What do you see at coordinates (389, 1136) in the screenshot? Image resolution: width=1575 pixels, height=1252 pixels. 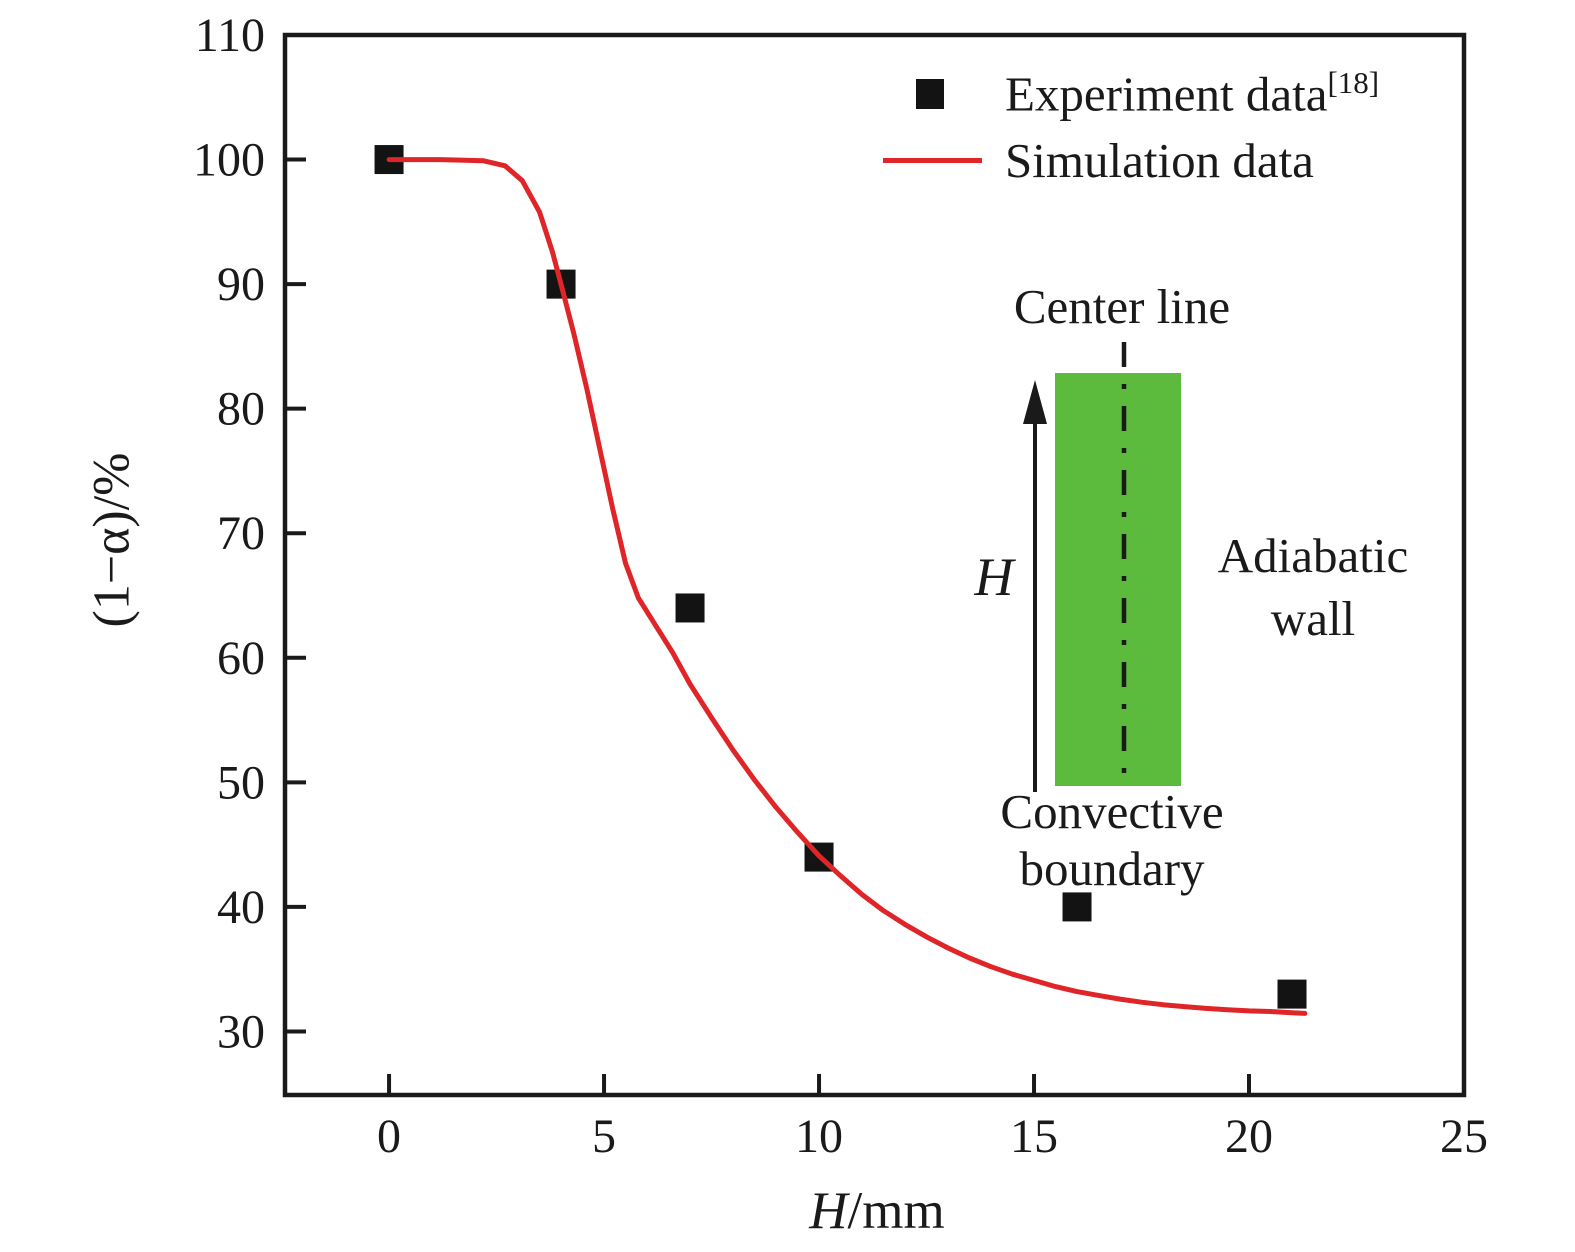 I see `x-tick-label: 0` at bounding box center [389, 1136].